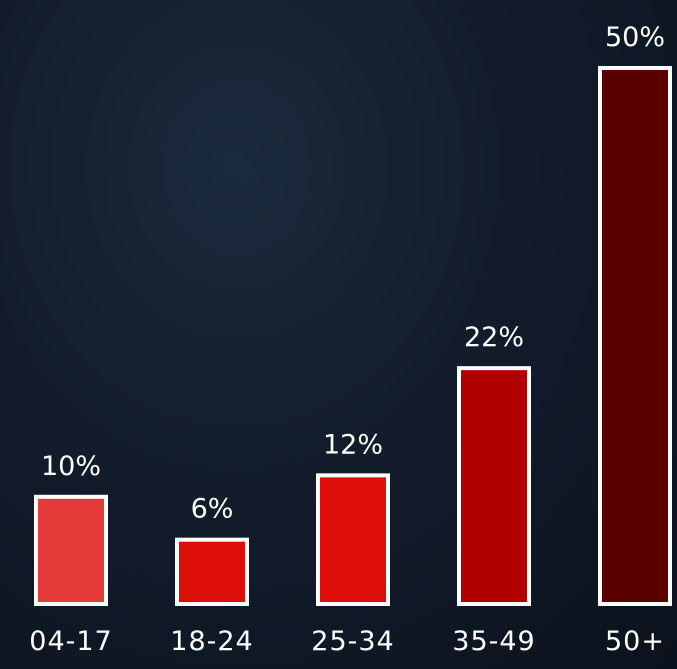  I want to click on x-tick-label-50+: 50+, so click(635, 641).